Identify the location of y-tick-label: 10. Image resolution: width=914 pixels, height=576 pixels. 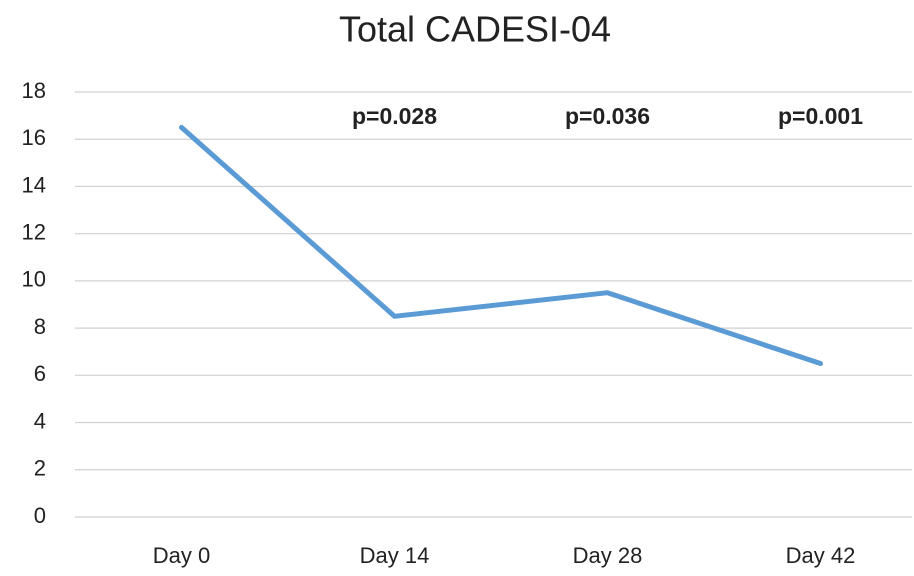
(34, 279).